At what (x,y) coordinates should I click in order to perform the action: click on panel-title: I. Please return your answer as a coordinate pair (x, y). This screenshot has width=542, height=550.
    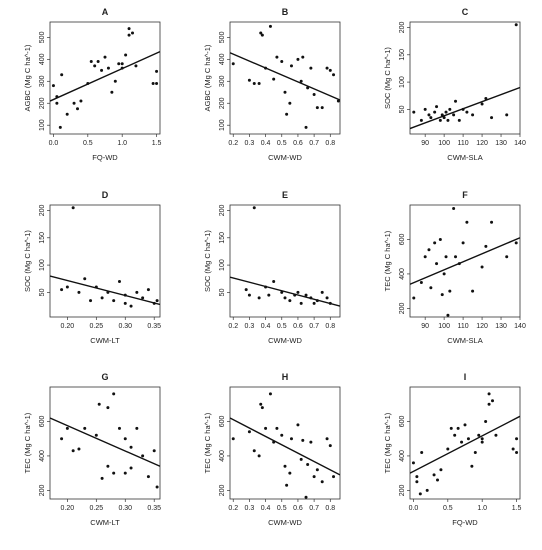
    Looking at the image, I should click on (465, 377).